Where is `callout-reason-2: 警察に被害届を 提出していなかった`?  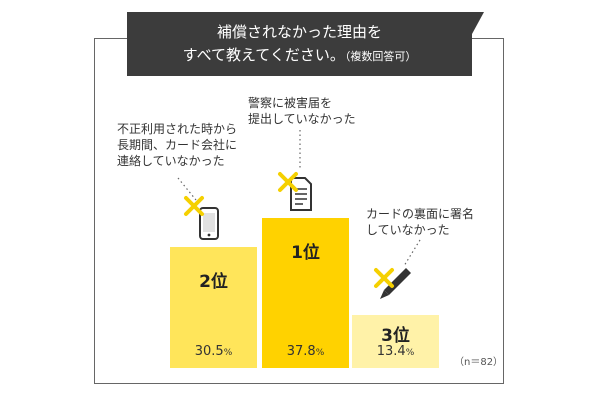 callout-reason-2: 警察に被害届を 提出していなかった is located at coordinates (302, 111).